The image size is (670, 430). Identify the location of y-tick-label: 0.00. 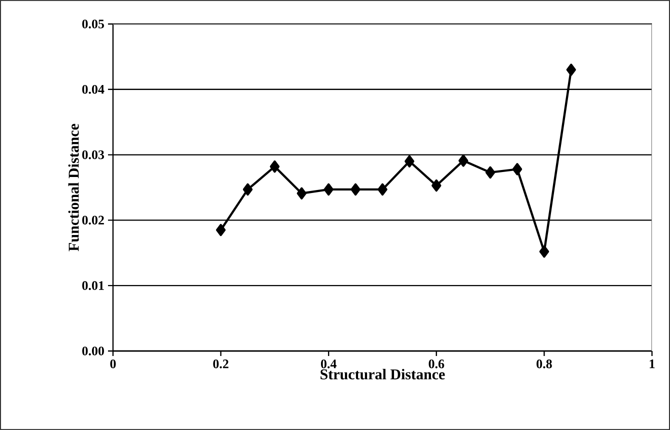
(93, 351).